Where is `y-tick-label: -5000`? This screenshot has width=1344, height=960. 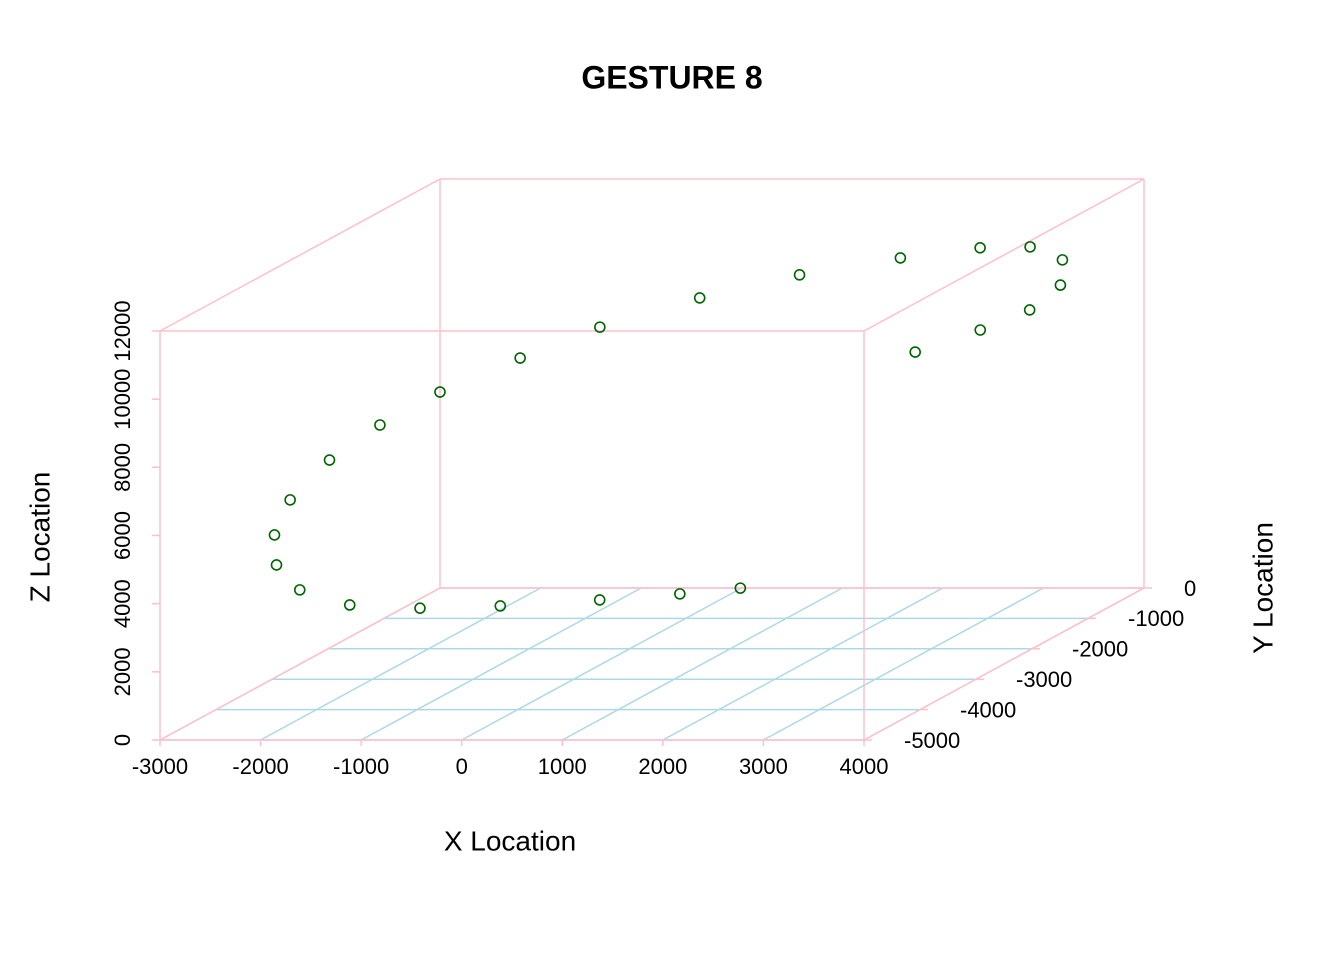 y-tick-label: -5000 is located at coordinates (932, 740).